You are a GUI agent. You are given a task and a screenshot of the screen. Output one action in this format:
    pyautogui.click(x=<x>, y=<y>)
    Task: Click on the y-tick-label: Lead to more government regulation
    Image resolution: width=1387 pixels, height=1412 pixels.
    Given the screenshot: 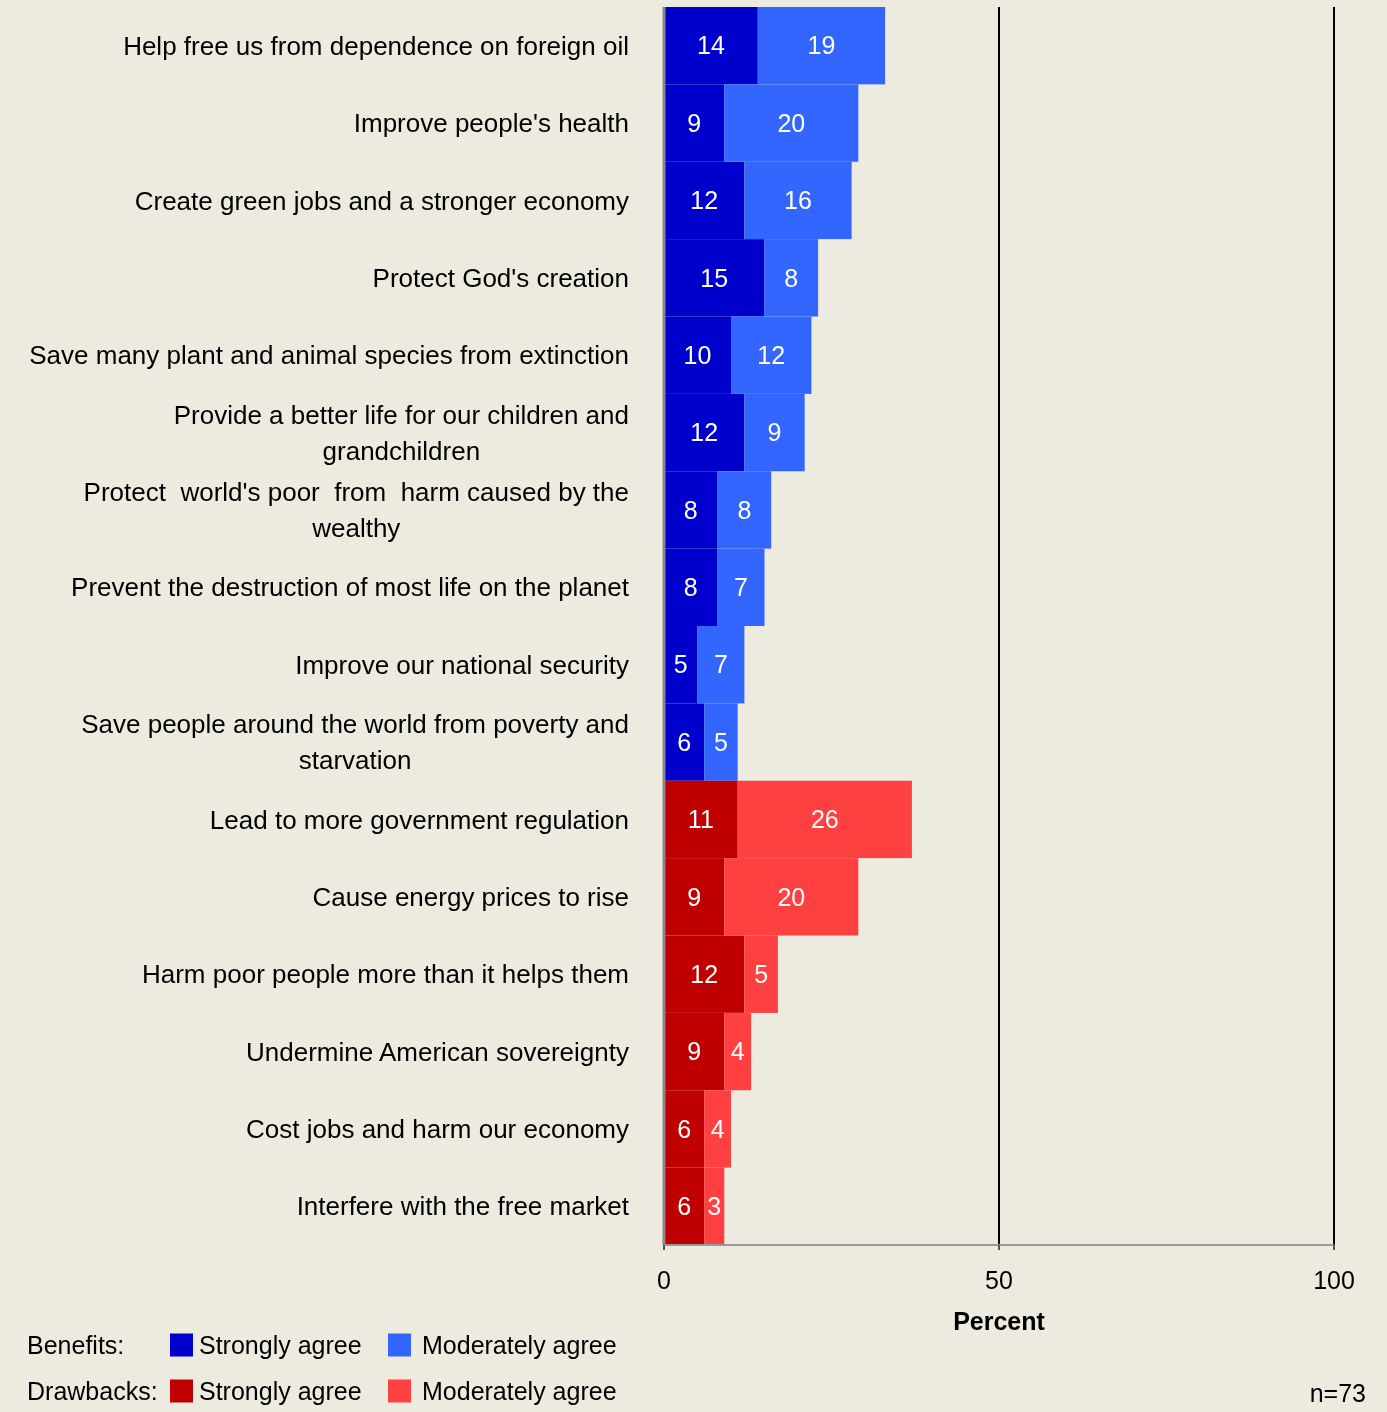 What is the action you would take?
    pyautogui.click(x=419, y=819)
    